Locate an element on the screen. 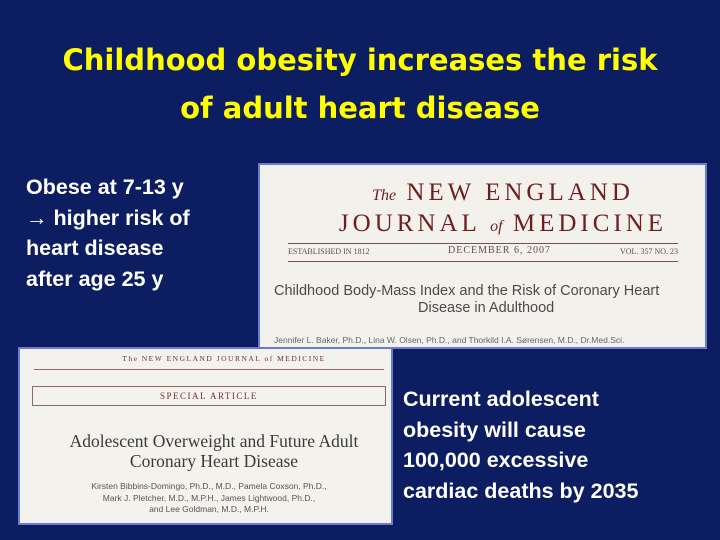 The width and height of the screenshot is (720, 540). slide-title-line2: of adult heart disease is located at coordinates (360, 108).